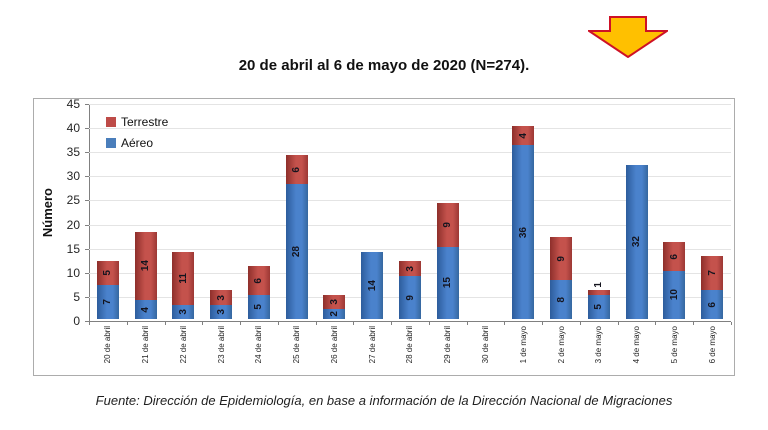 This screenshot has width=768, height=430. I want to click on x-axis-label: 22 de abril, so click(183, 345).